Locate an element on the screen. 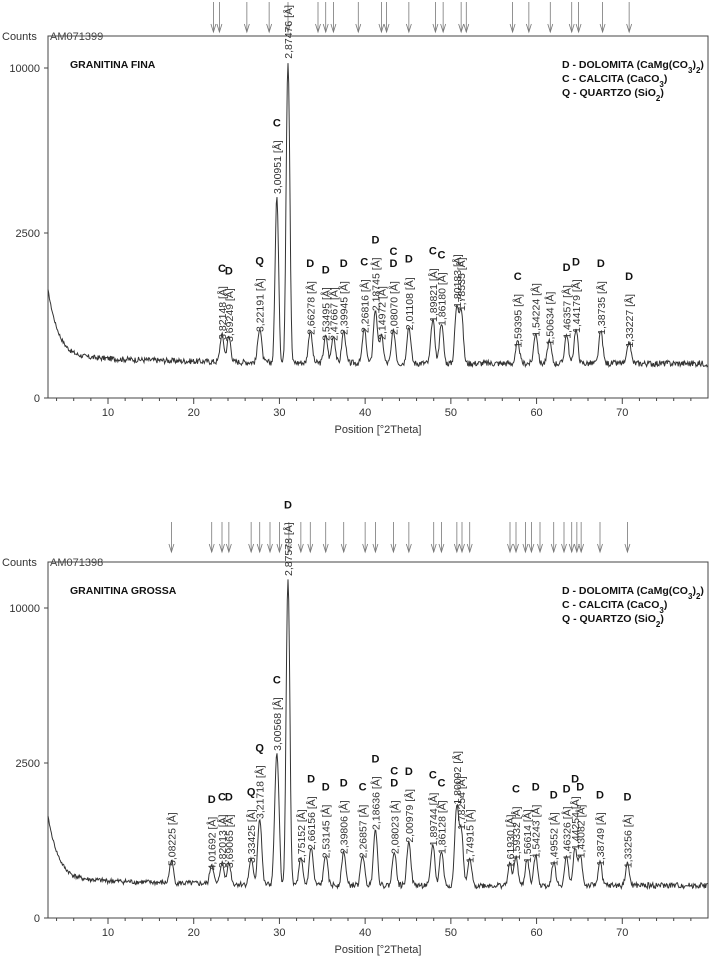  peak-d-spacing-label: 1,78535 [Å] is located at coordinates (461, 284).